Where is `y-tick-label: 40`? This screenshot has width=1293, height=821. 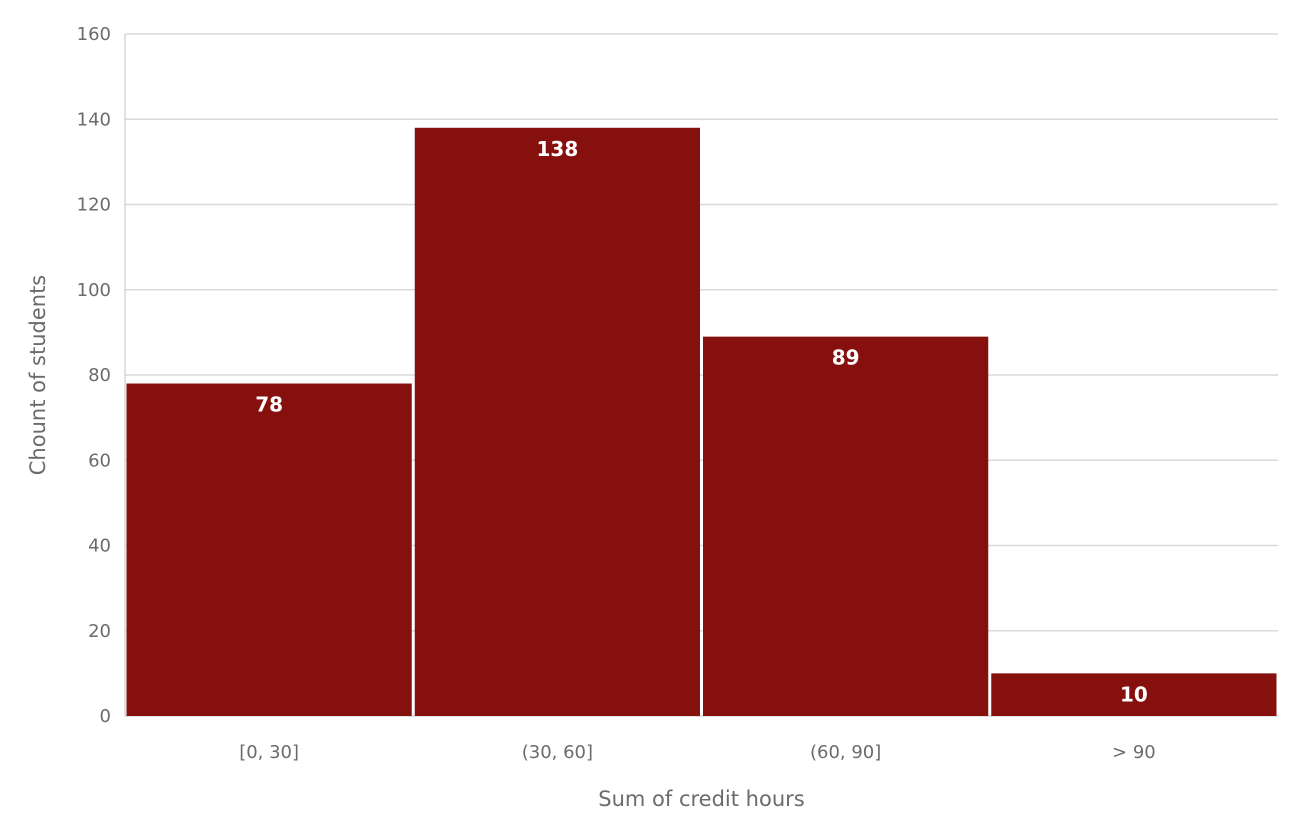
y-tick-label: 40 is located at coordinates (99, 546).